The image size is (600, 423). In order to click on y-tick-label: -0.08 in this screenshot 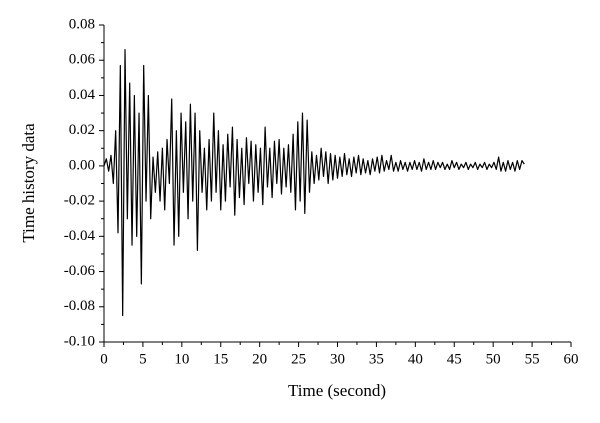, I will do `click(79, 306)`.